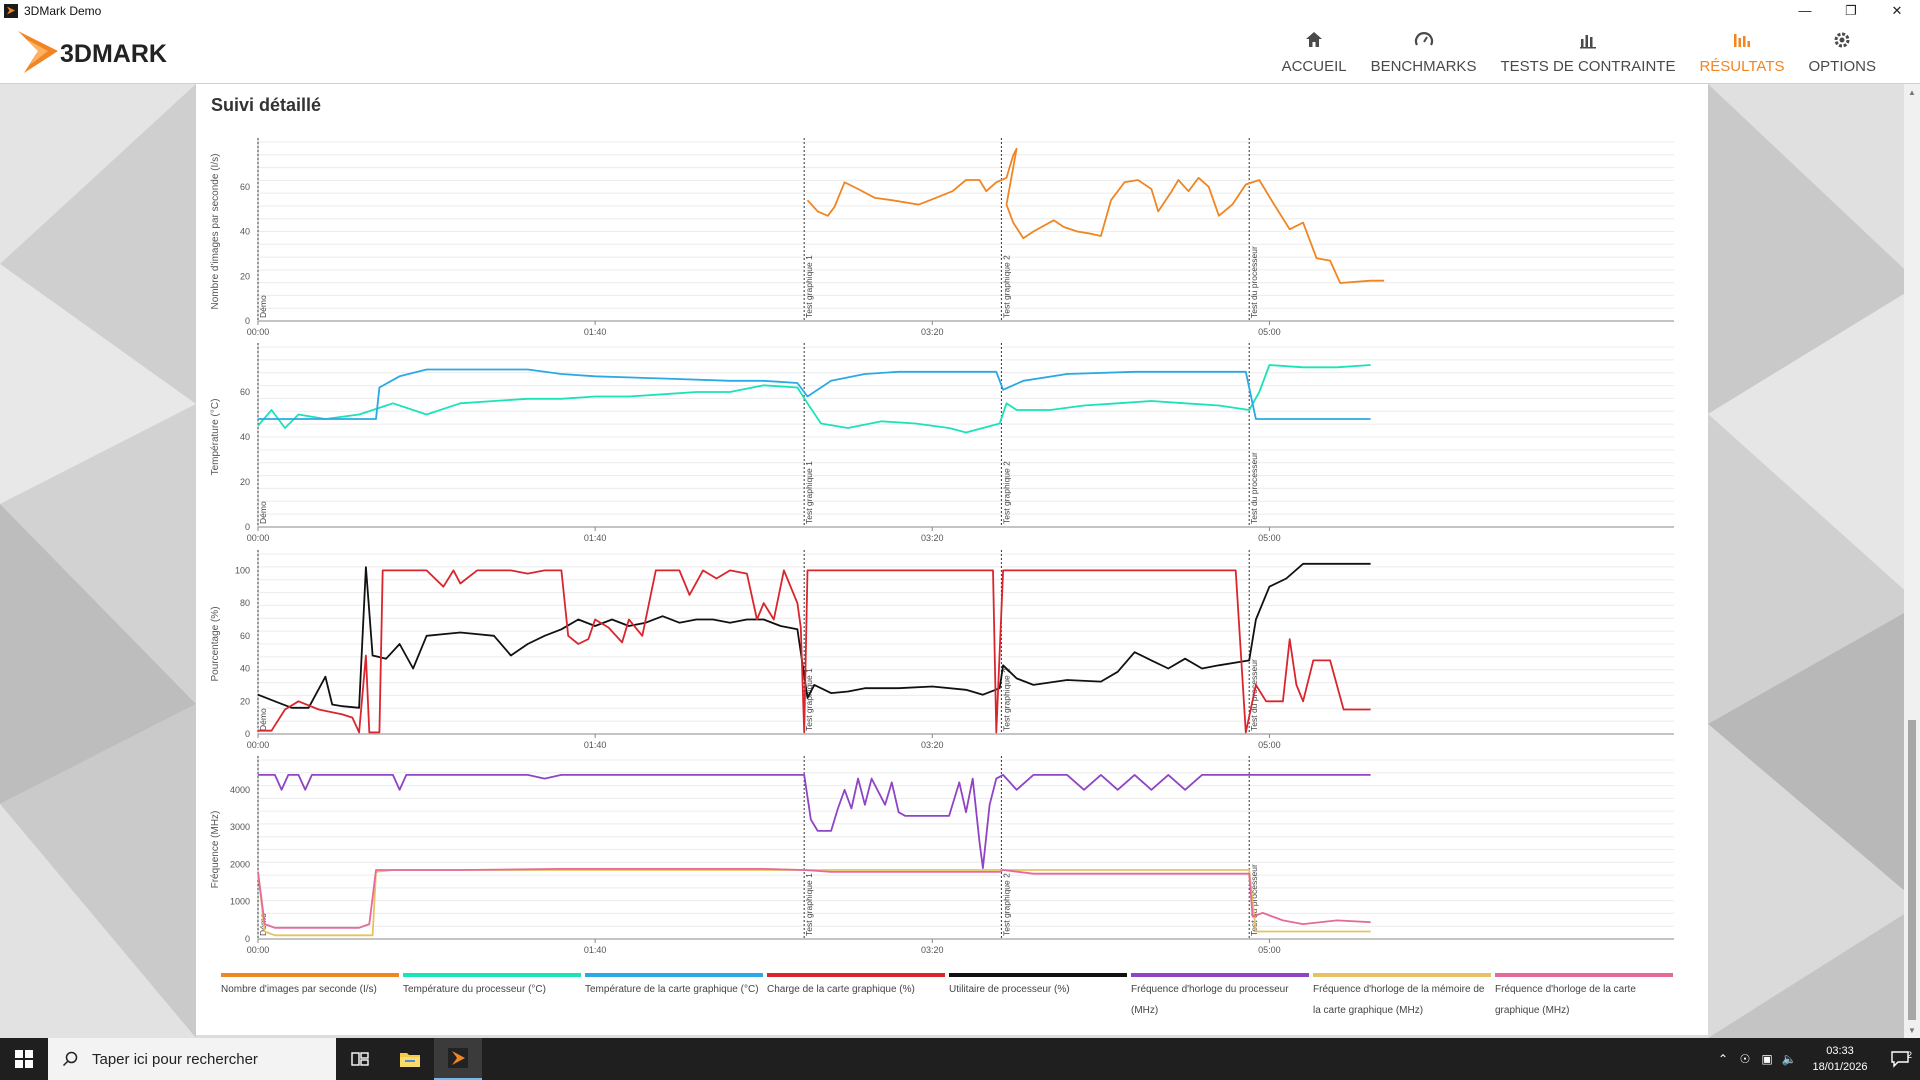 This screenshot has width=1920, height=1080. What do you see at coordinates (11, 10) in the screenshot?
I see `app-icon` at bounding box center [11, 10].